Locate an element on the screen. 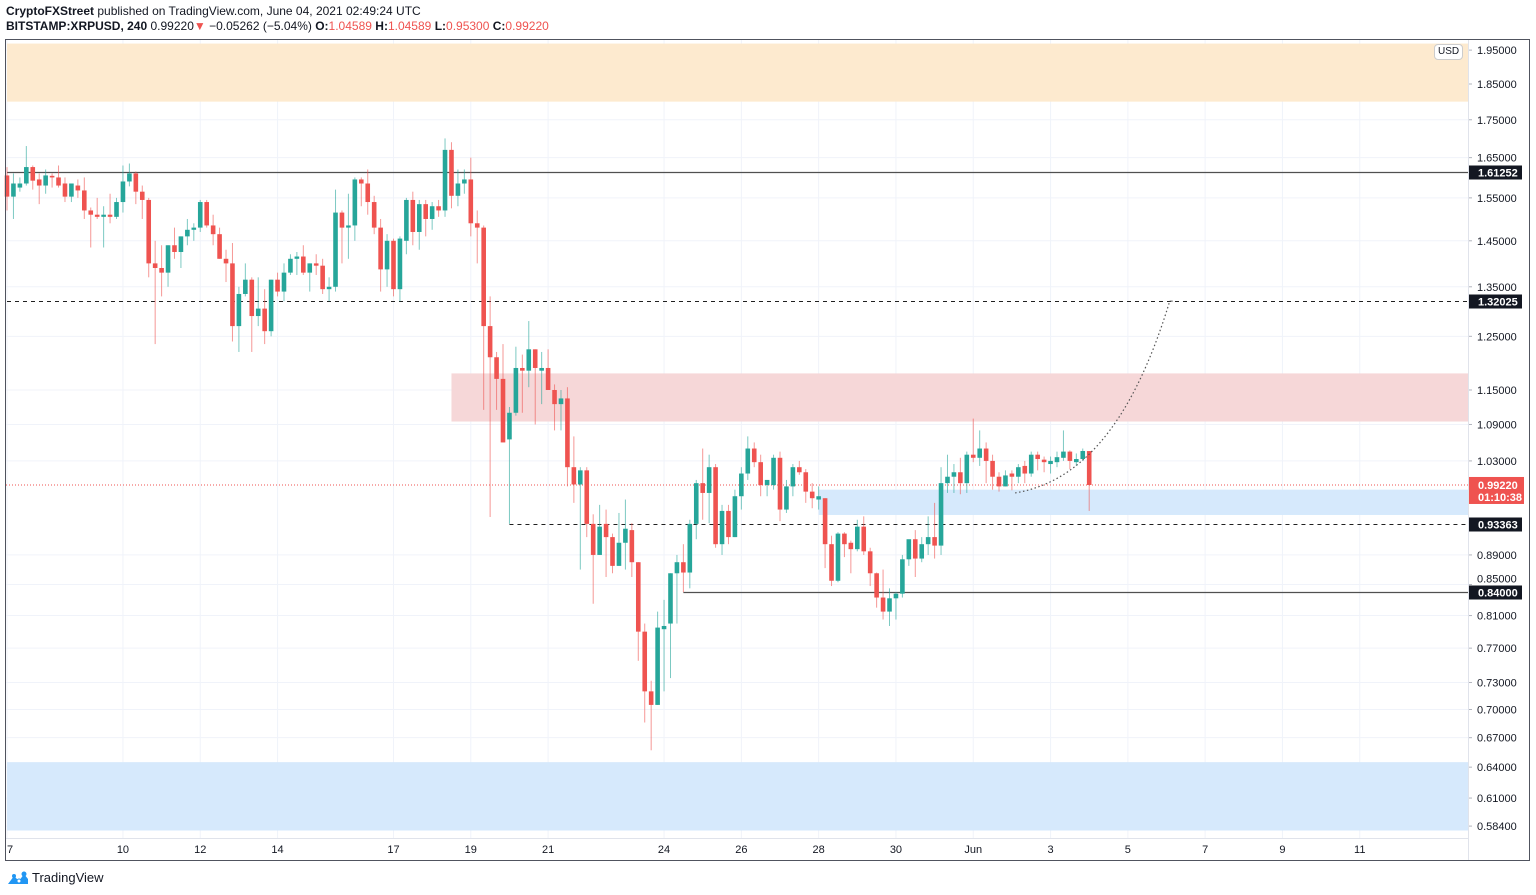 The width and height of the screenshot is (1536, 895). date-tick-label: 14 is located at coordinates (277, 850).